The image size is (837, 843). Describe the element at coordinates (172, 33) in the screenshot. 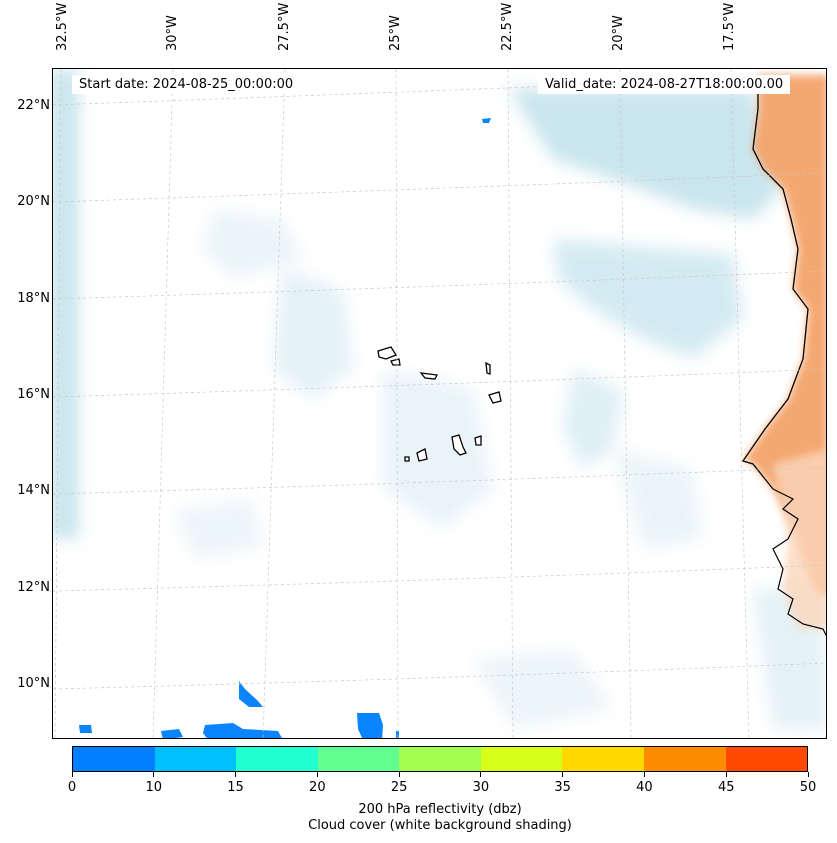

I see `lon-label-30w: 30°W` at that location.